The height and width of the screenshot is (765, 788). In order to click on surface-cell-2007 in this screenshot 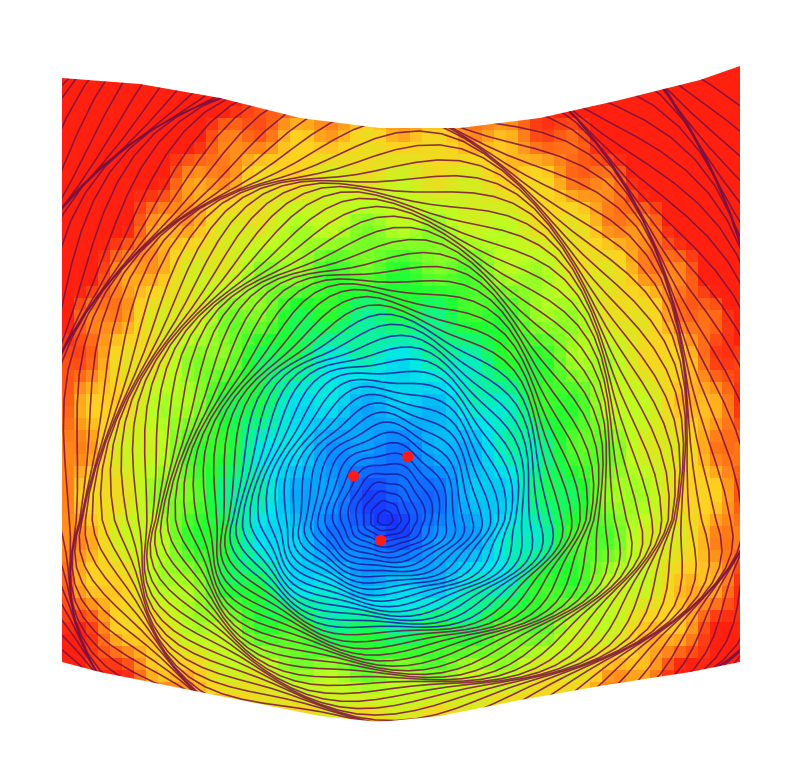, I will do `click(212, 484)`.